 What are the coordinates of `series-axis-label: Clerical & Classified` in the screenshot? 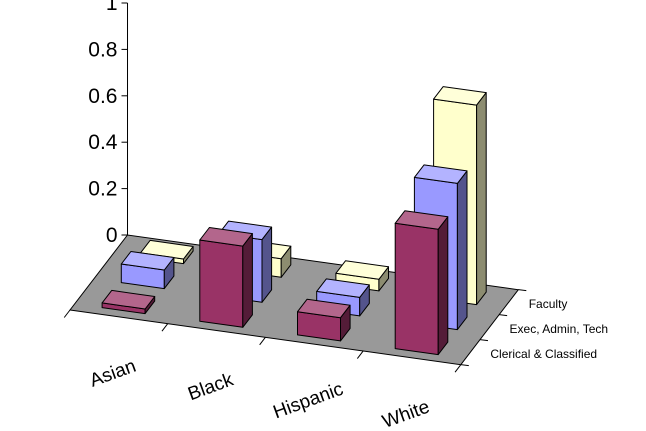 It's located at (543, 354).